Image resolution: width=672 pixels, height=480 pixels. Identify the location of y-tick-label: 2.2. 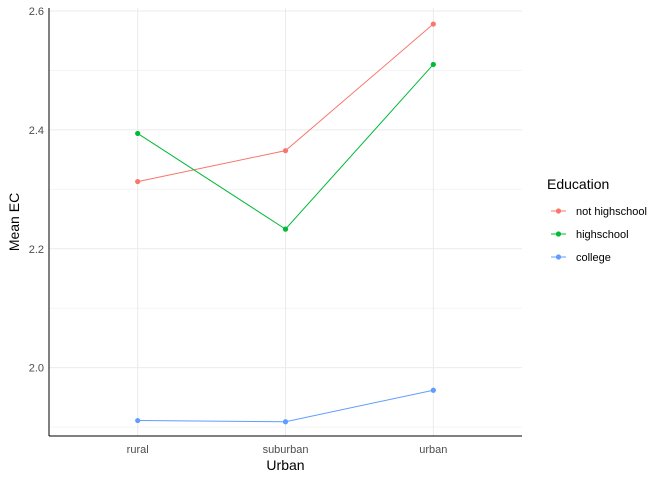
(36, 250).